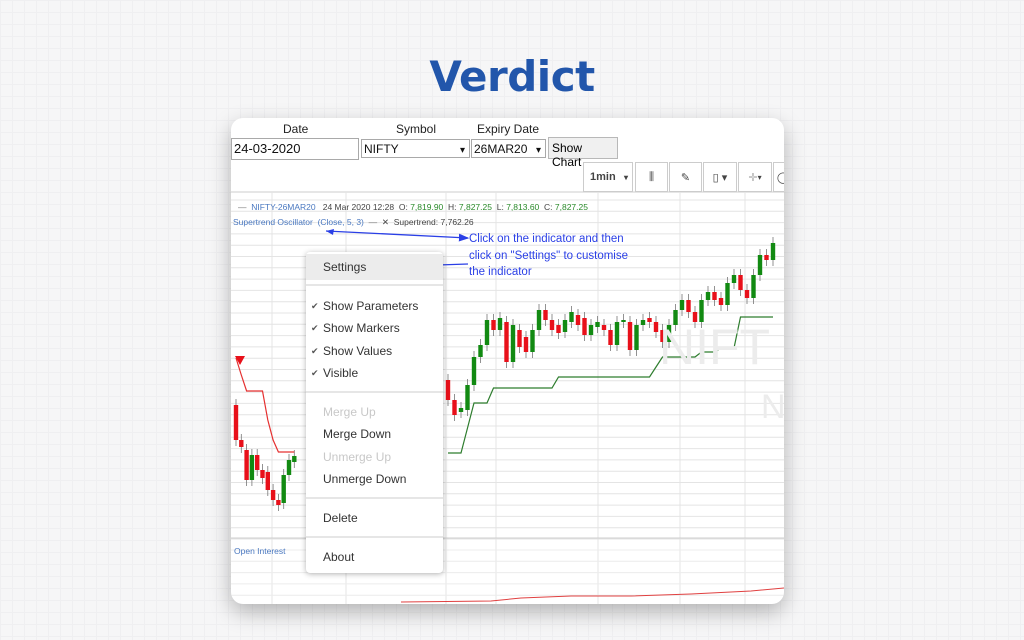  I want to click on date-label: Date, so click(296, 129).